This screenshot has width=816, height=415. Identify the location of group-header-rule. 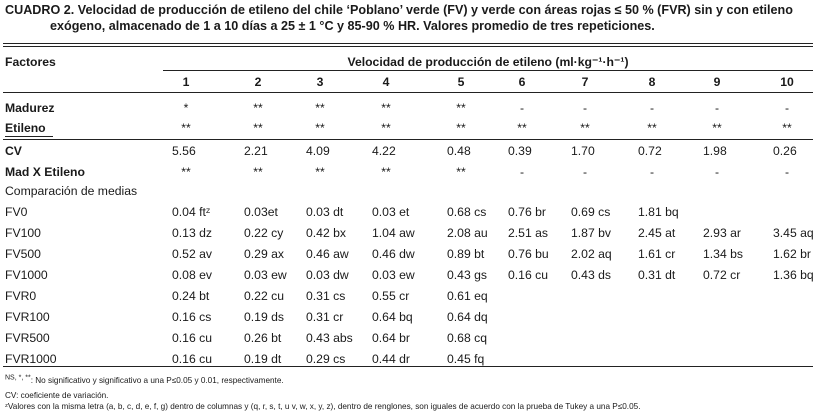
(488, 70).